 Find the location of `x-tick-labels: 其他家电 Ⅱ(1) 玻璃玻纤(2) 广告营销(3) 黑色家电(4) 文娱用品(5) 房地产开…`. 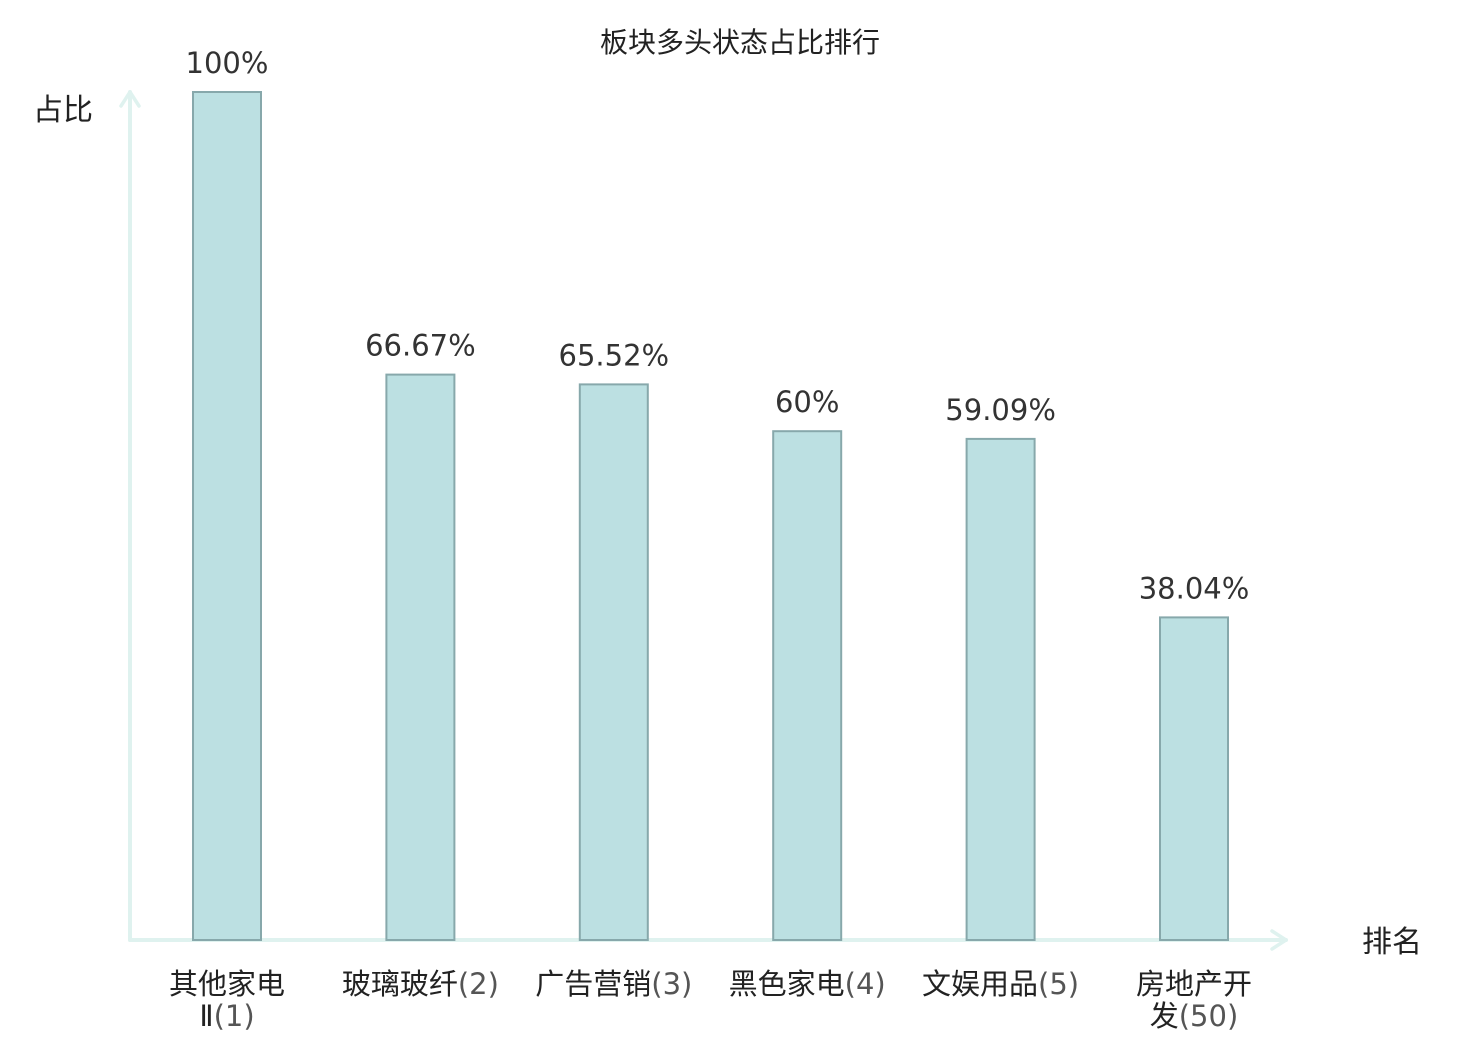

x-tick-labels: 其他家电 Ⅱ(1) 玻璃玻纤(2) 广告营销(3) 黑色家电(4) 文娱用品(5) 房地产开… is located at coordinates (710, 1000).